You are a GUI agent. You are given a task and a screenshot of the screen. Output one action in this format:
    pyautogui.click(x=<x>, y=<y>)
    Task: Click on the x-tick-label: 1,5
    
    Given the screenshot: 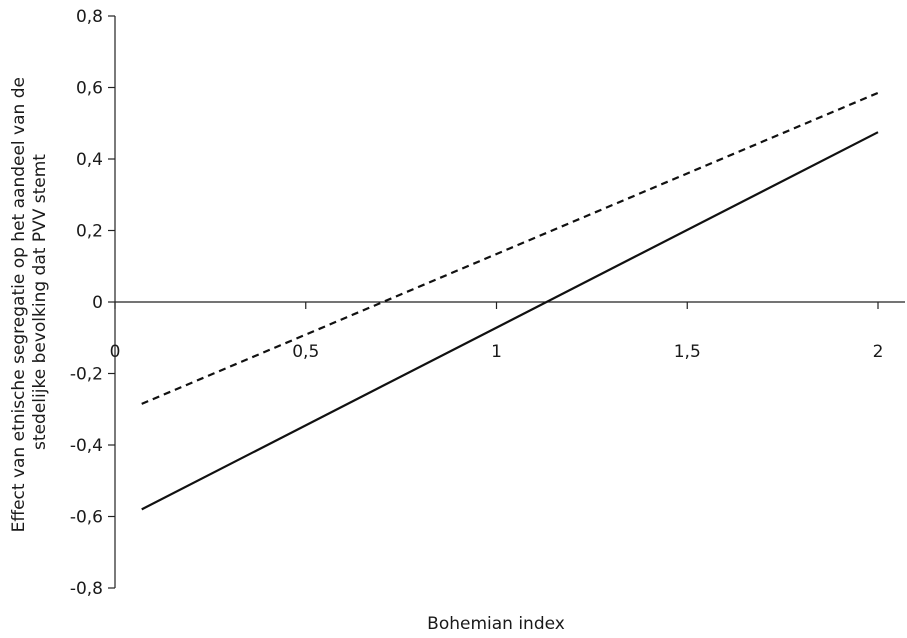 What is the action you would take?
    pyautogui.click(x=687, y=352)
    